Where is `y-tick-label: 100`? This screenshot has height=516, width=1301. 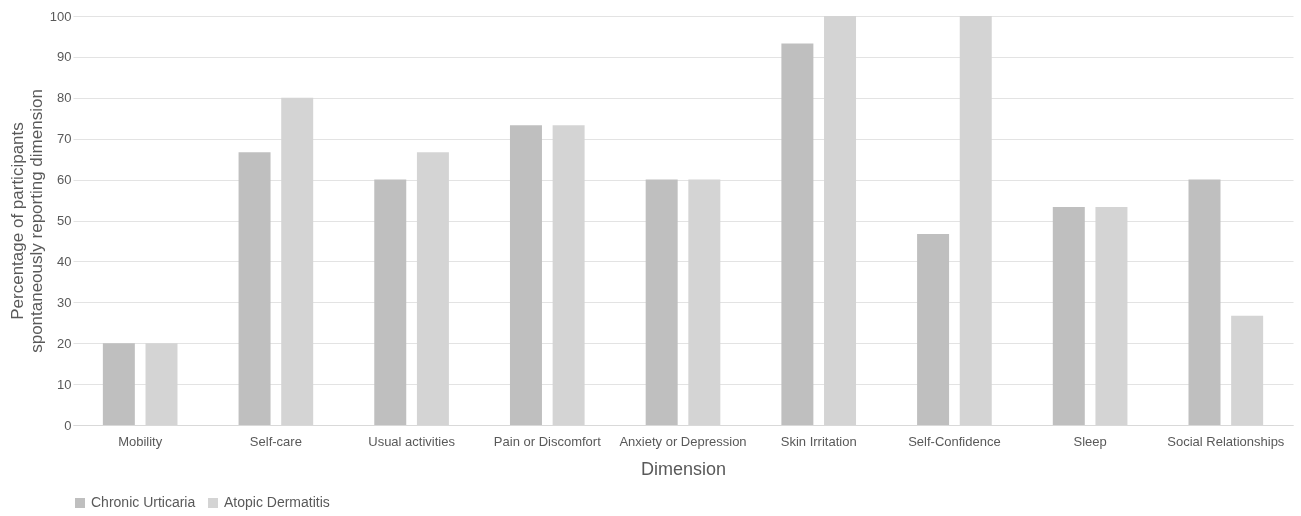 y-tick-label: 100 is located at coordinates (60, 16).